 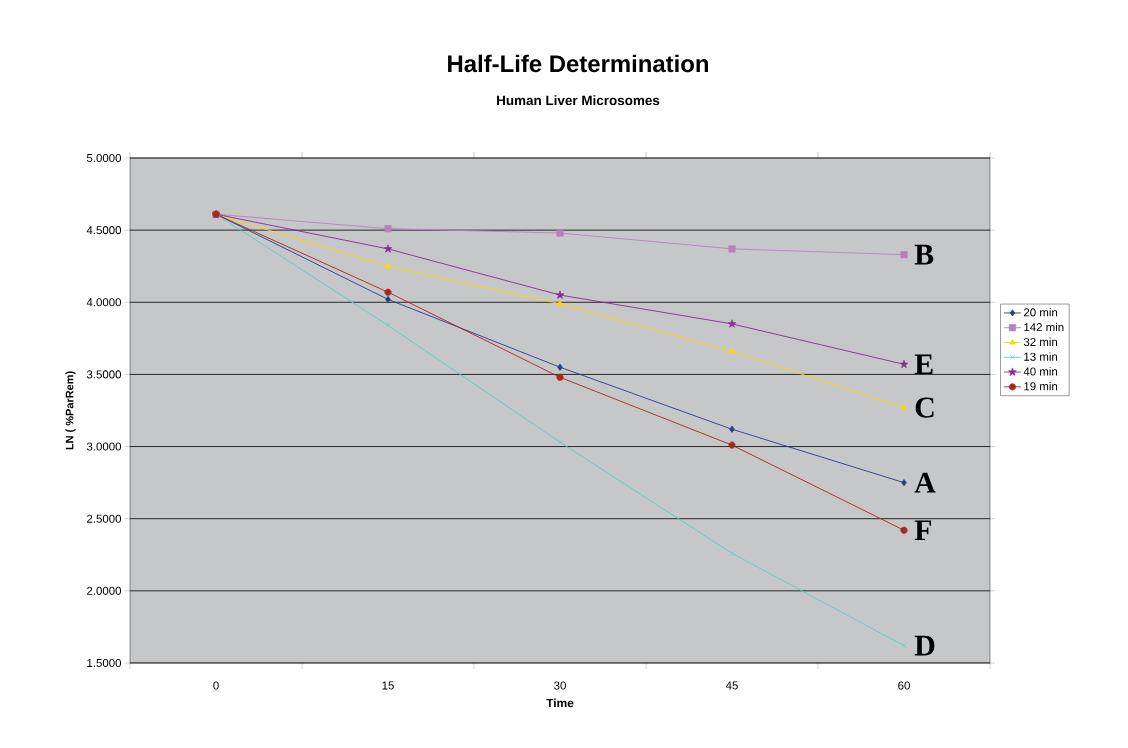 I want to click on legend-label: 19 min, so click(x=1041, y=386).